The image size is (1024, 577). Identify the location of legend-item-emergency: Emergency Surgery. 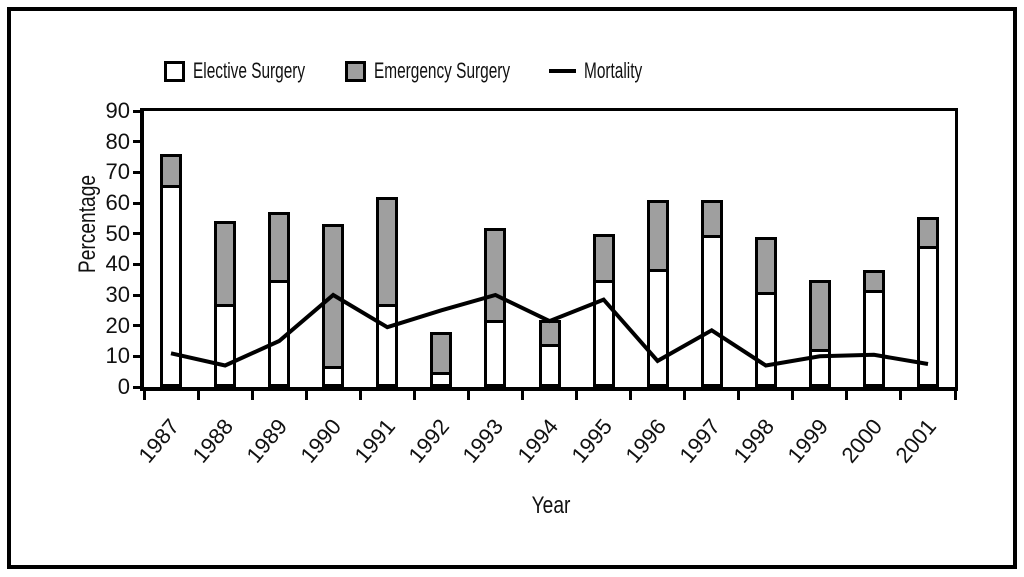
(456, 71).